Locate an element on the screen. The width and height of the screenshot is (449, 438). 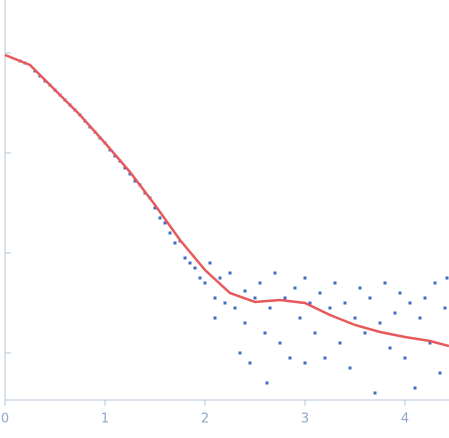
x-tick-label: 0 is located at coordinates (5, 419).